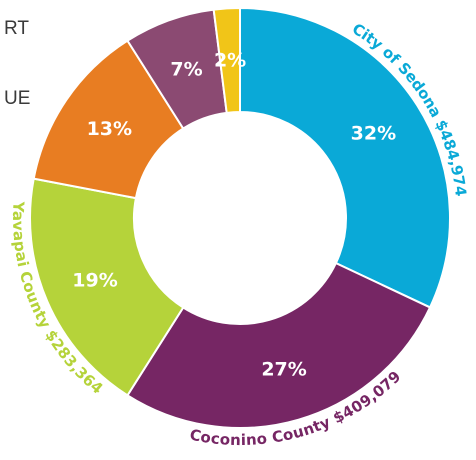 The image size is (476, 460). I want to click on slice-percent-label-yellow: 2%, so click(230, 60).